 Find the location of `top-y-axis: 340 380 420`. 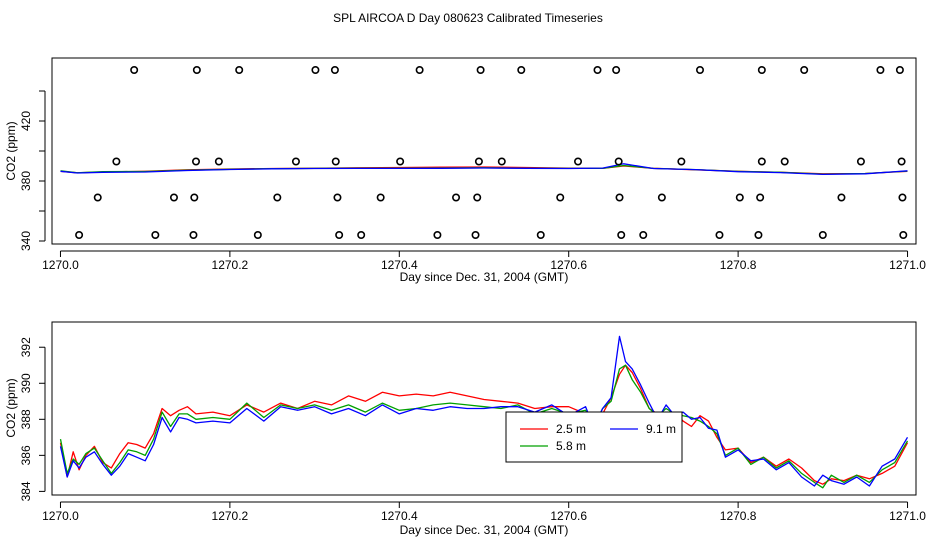

top-y-axis: 340 380 420 is located at coordinates (32, 170).